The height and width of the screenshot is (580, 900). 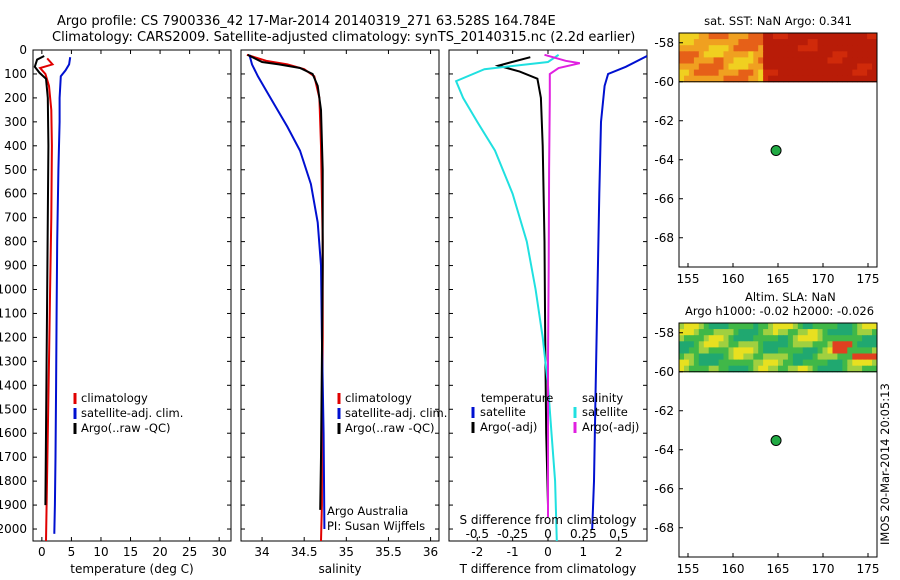 What do you see at coordinates (15, 74) in the screenshot?
I see `depth-tick-label: 100` at bounding box center [15, 74].